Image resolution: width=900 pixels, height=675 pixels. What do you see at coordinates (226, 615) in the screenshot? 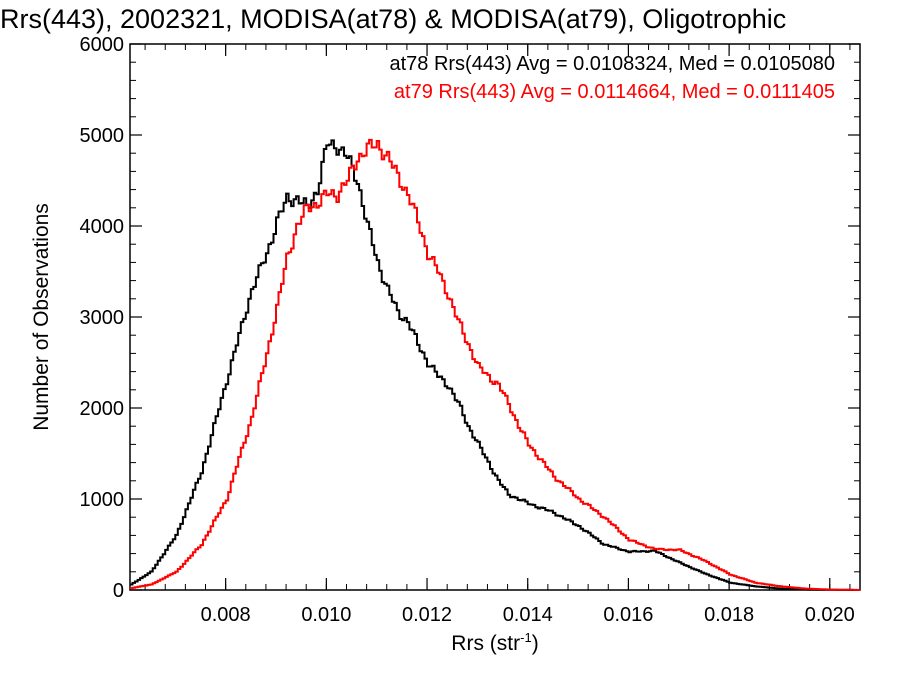
I see `x-tick-label: 0.008` at bounding box center [226, 615].